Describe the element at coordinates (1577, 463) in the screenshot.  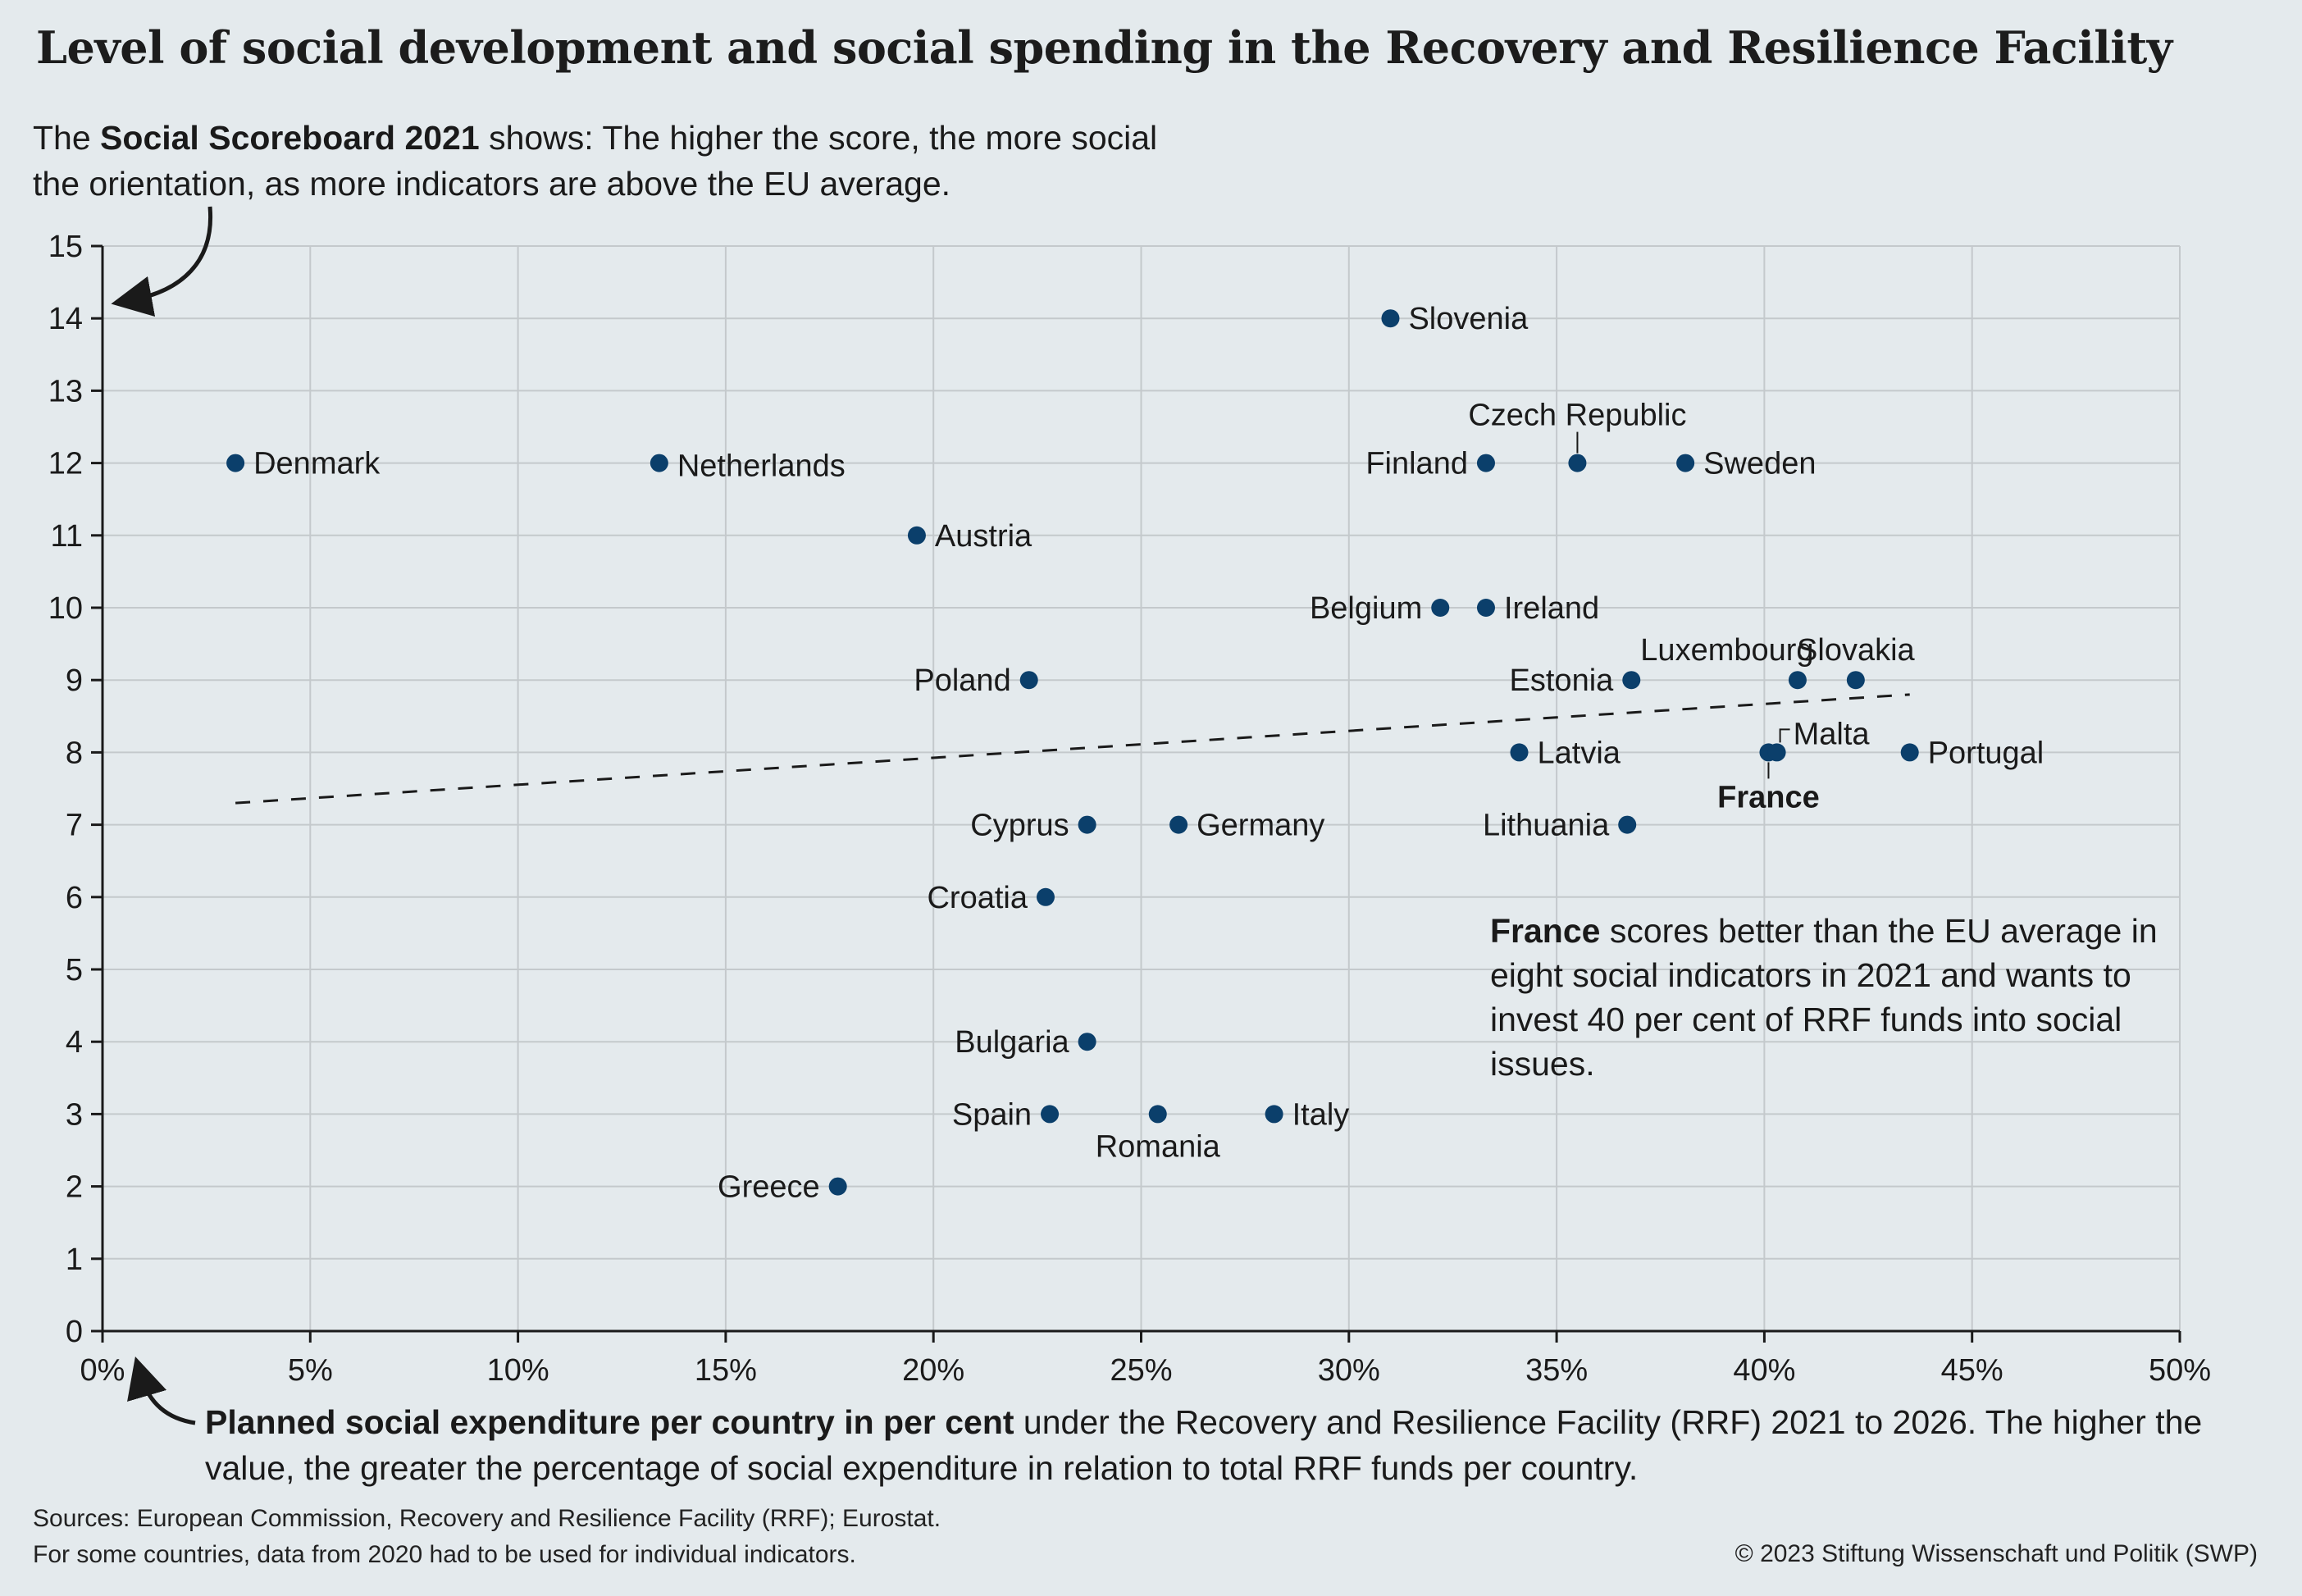
I see `point-czech-republic` at that location.